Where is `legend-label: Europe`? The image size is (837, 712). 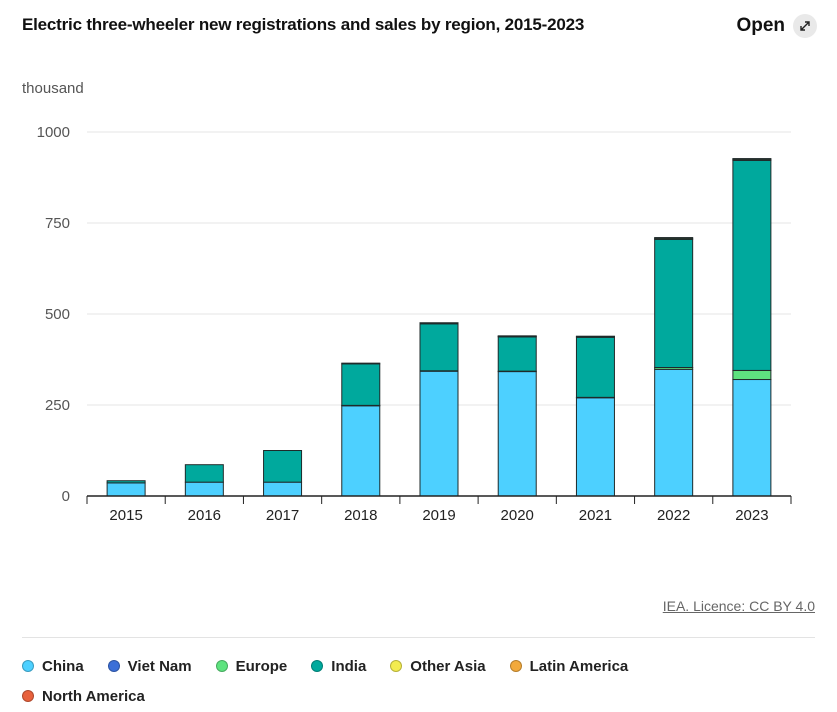 legend-label: Europe is located at coordinates (261, 666).